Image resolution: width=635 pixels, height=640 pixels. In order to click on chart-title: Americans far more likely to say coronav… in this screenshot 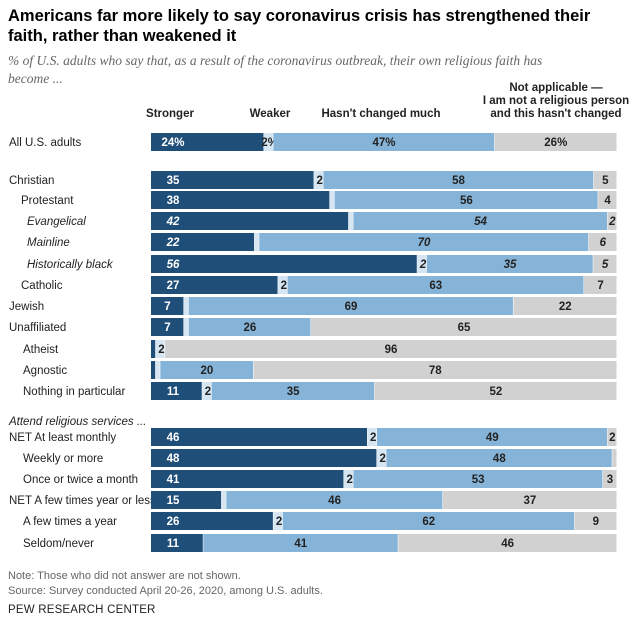, I will do `click(299, 26)`.